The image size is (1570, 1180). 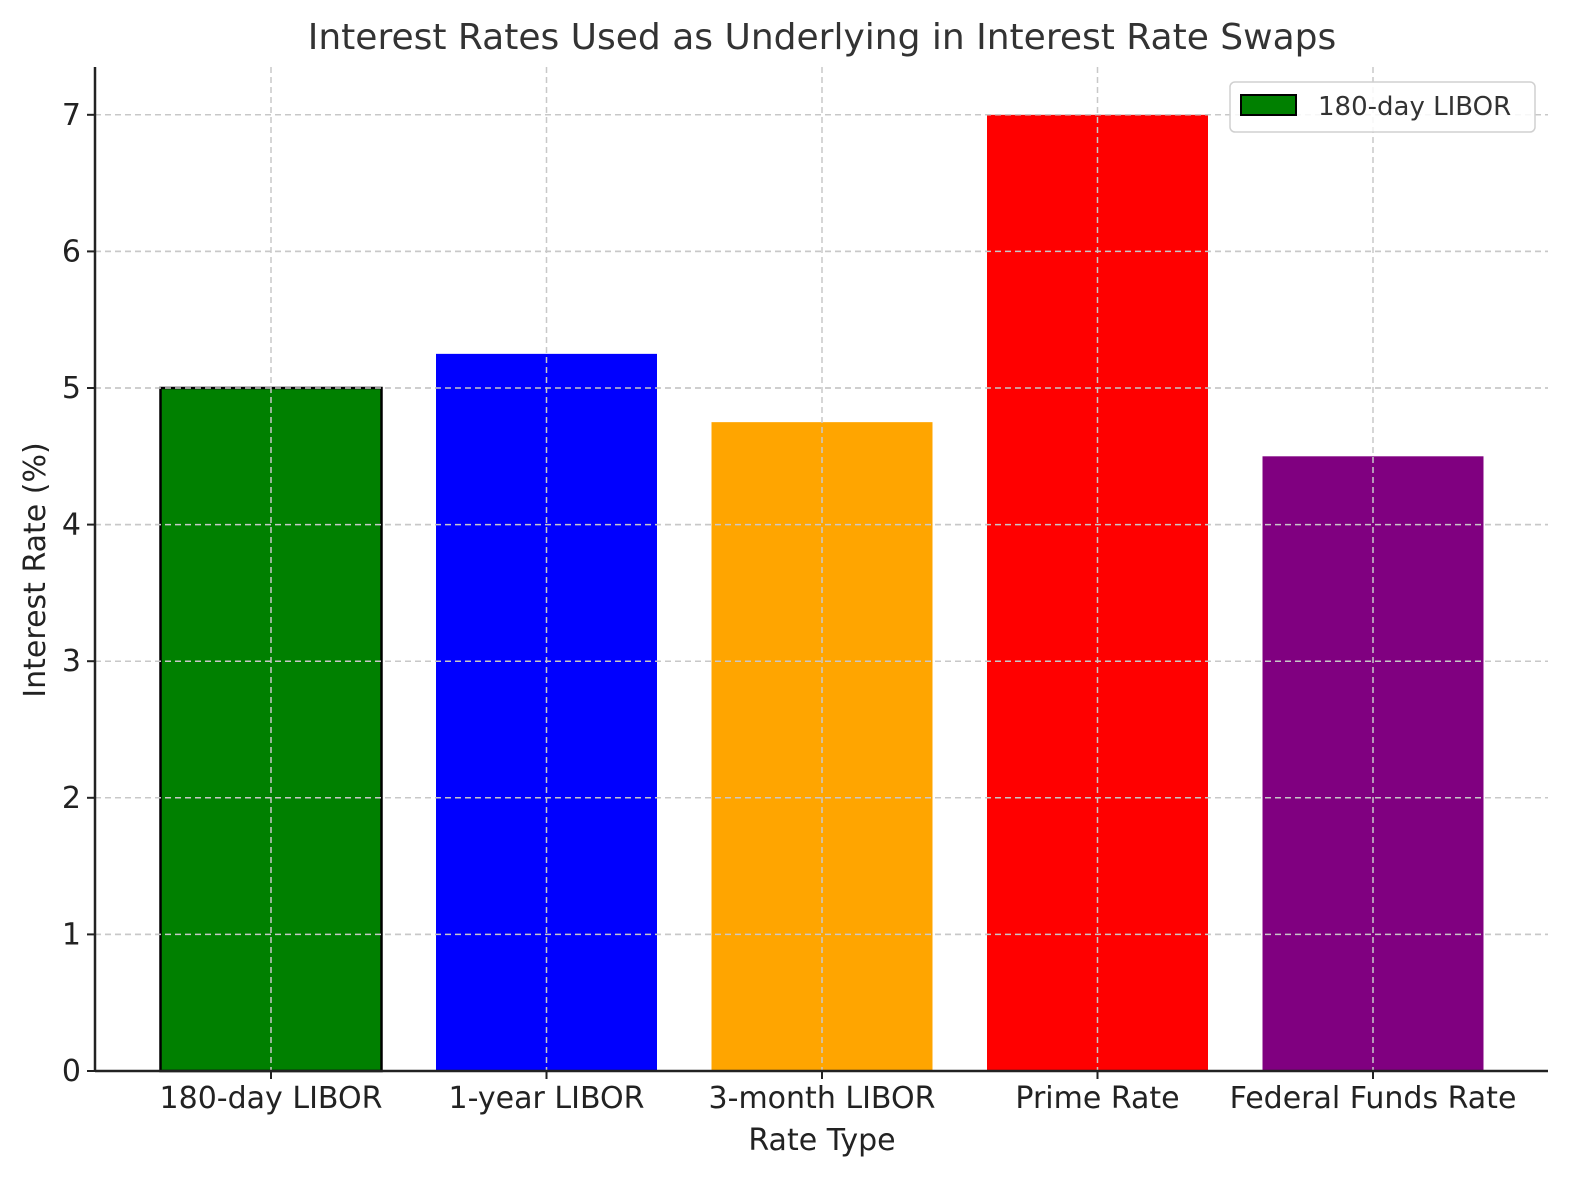 I want to click on x-tick-label: 3-month LIBOR, so click(x=822, y=1098).